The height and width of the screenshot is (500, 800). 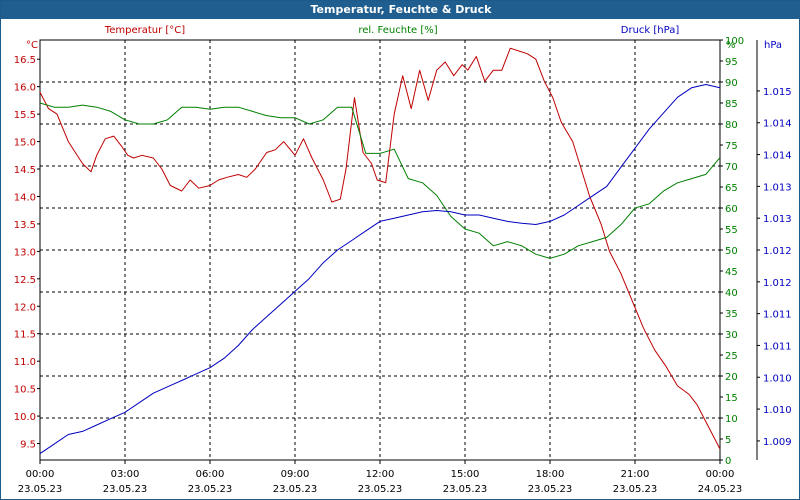 What do you see at coordinates (25, 362) in the screenshot?
I see `temp-tick-label: 11.0` at bounding box center [25, 362].